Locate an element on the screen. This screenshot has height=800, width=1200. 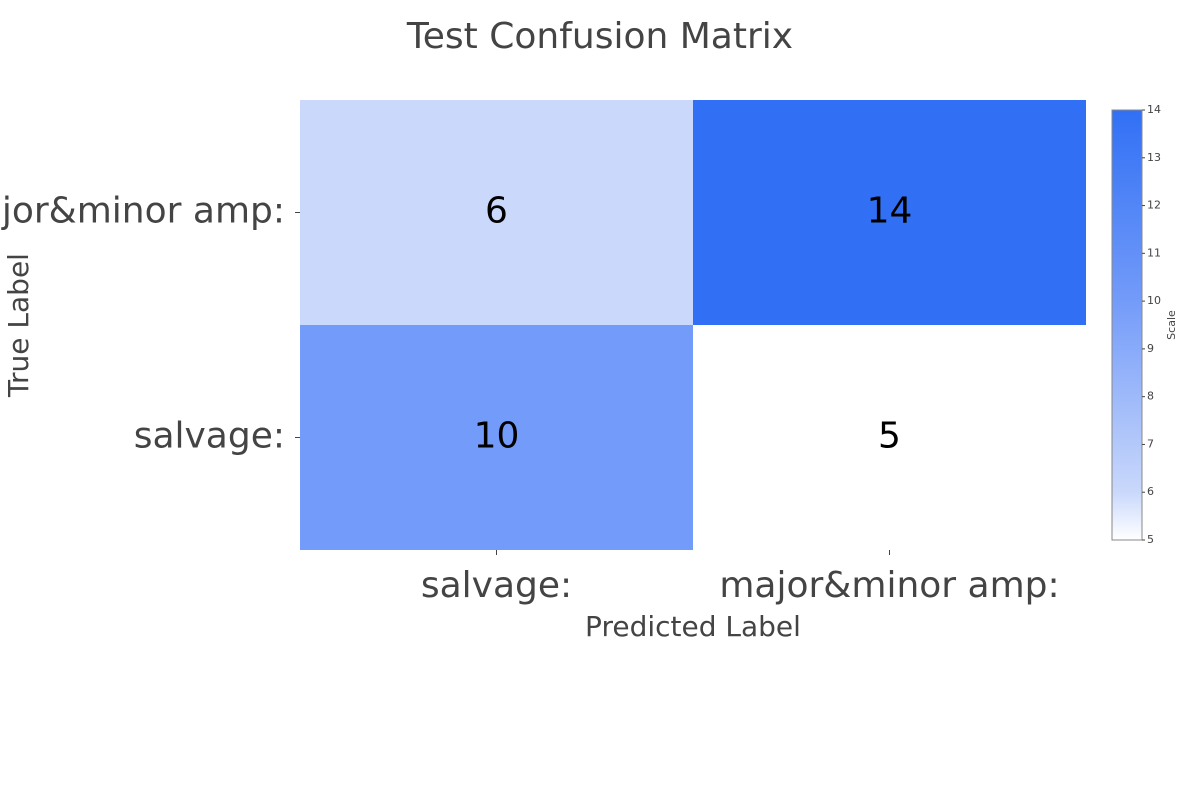
colorbar-tick-label: 13 is located at coordinates (1154, 157).